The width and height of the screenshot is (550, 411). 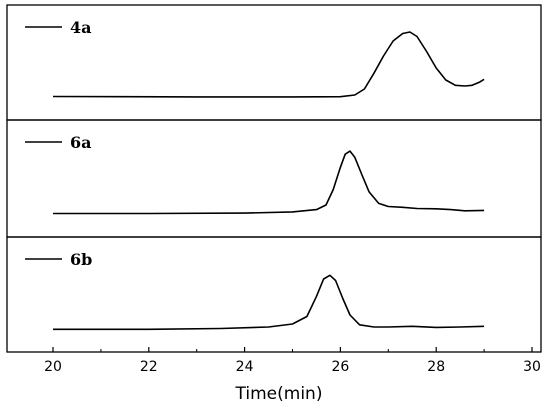 What do you see at coordinates (532, 367) in the screenshot?
I see `x-tick-label: 30` at bounding box center [532, 367].